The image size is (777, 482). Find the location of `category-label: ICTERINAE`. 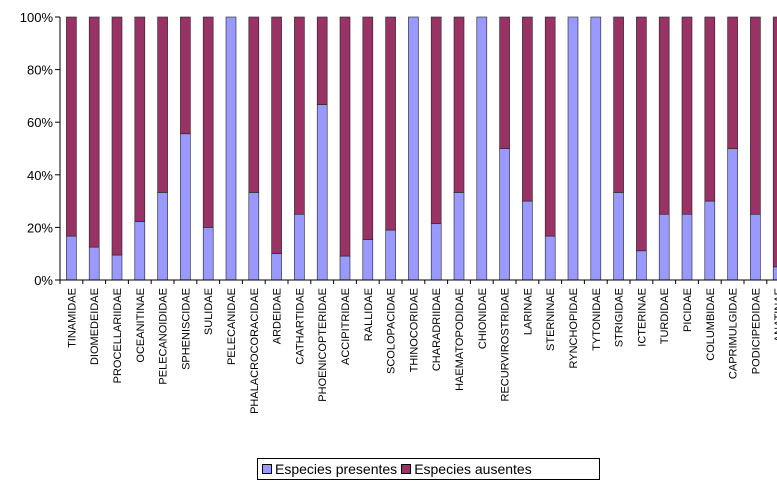

category-label: ICTERINAE is located at coordinates (642, 317).